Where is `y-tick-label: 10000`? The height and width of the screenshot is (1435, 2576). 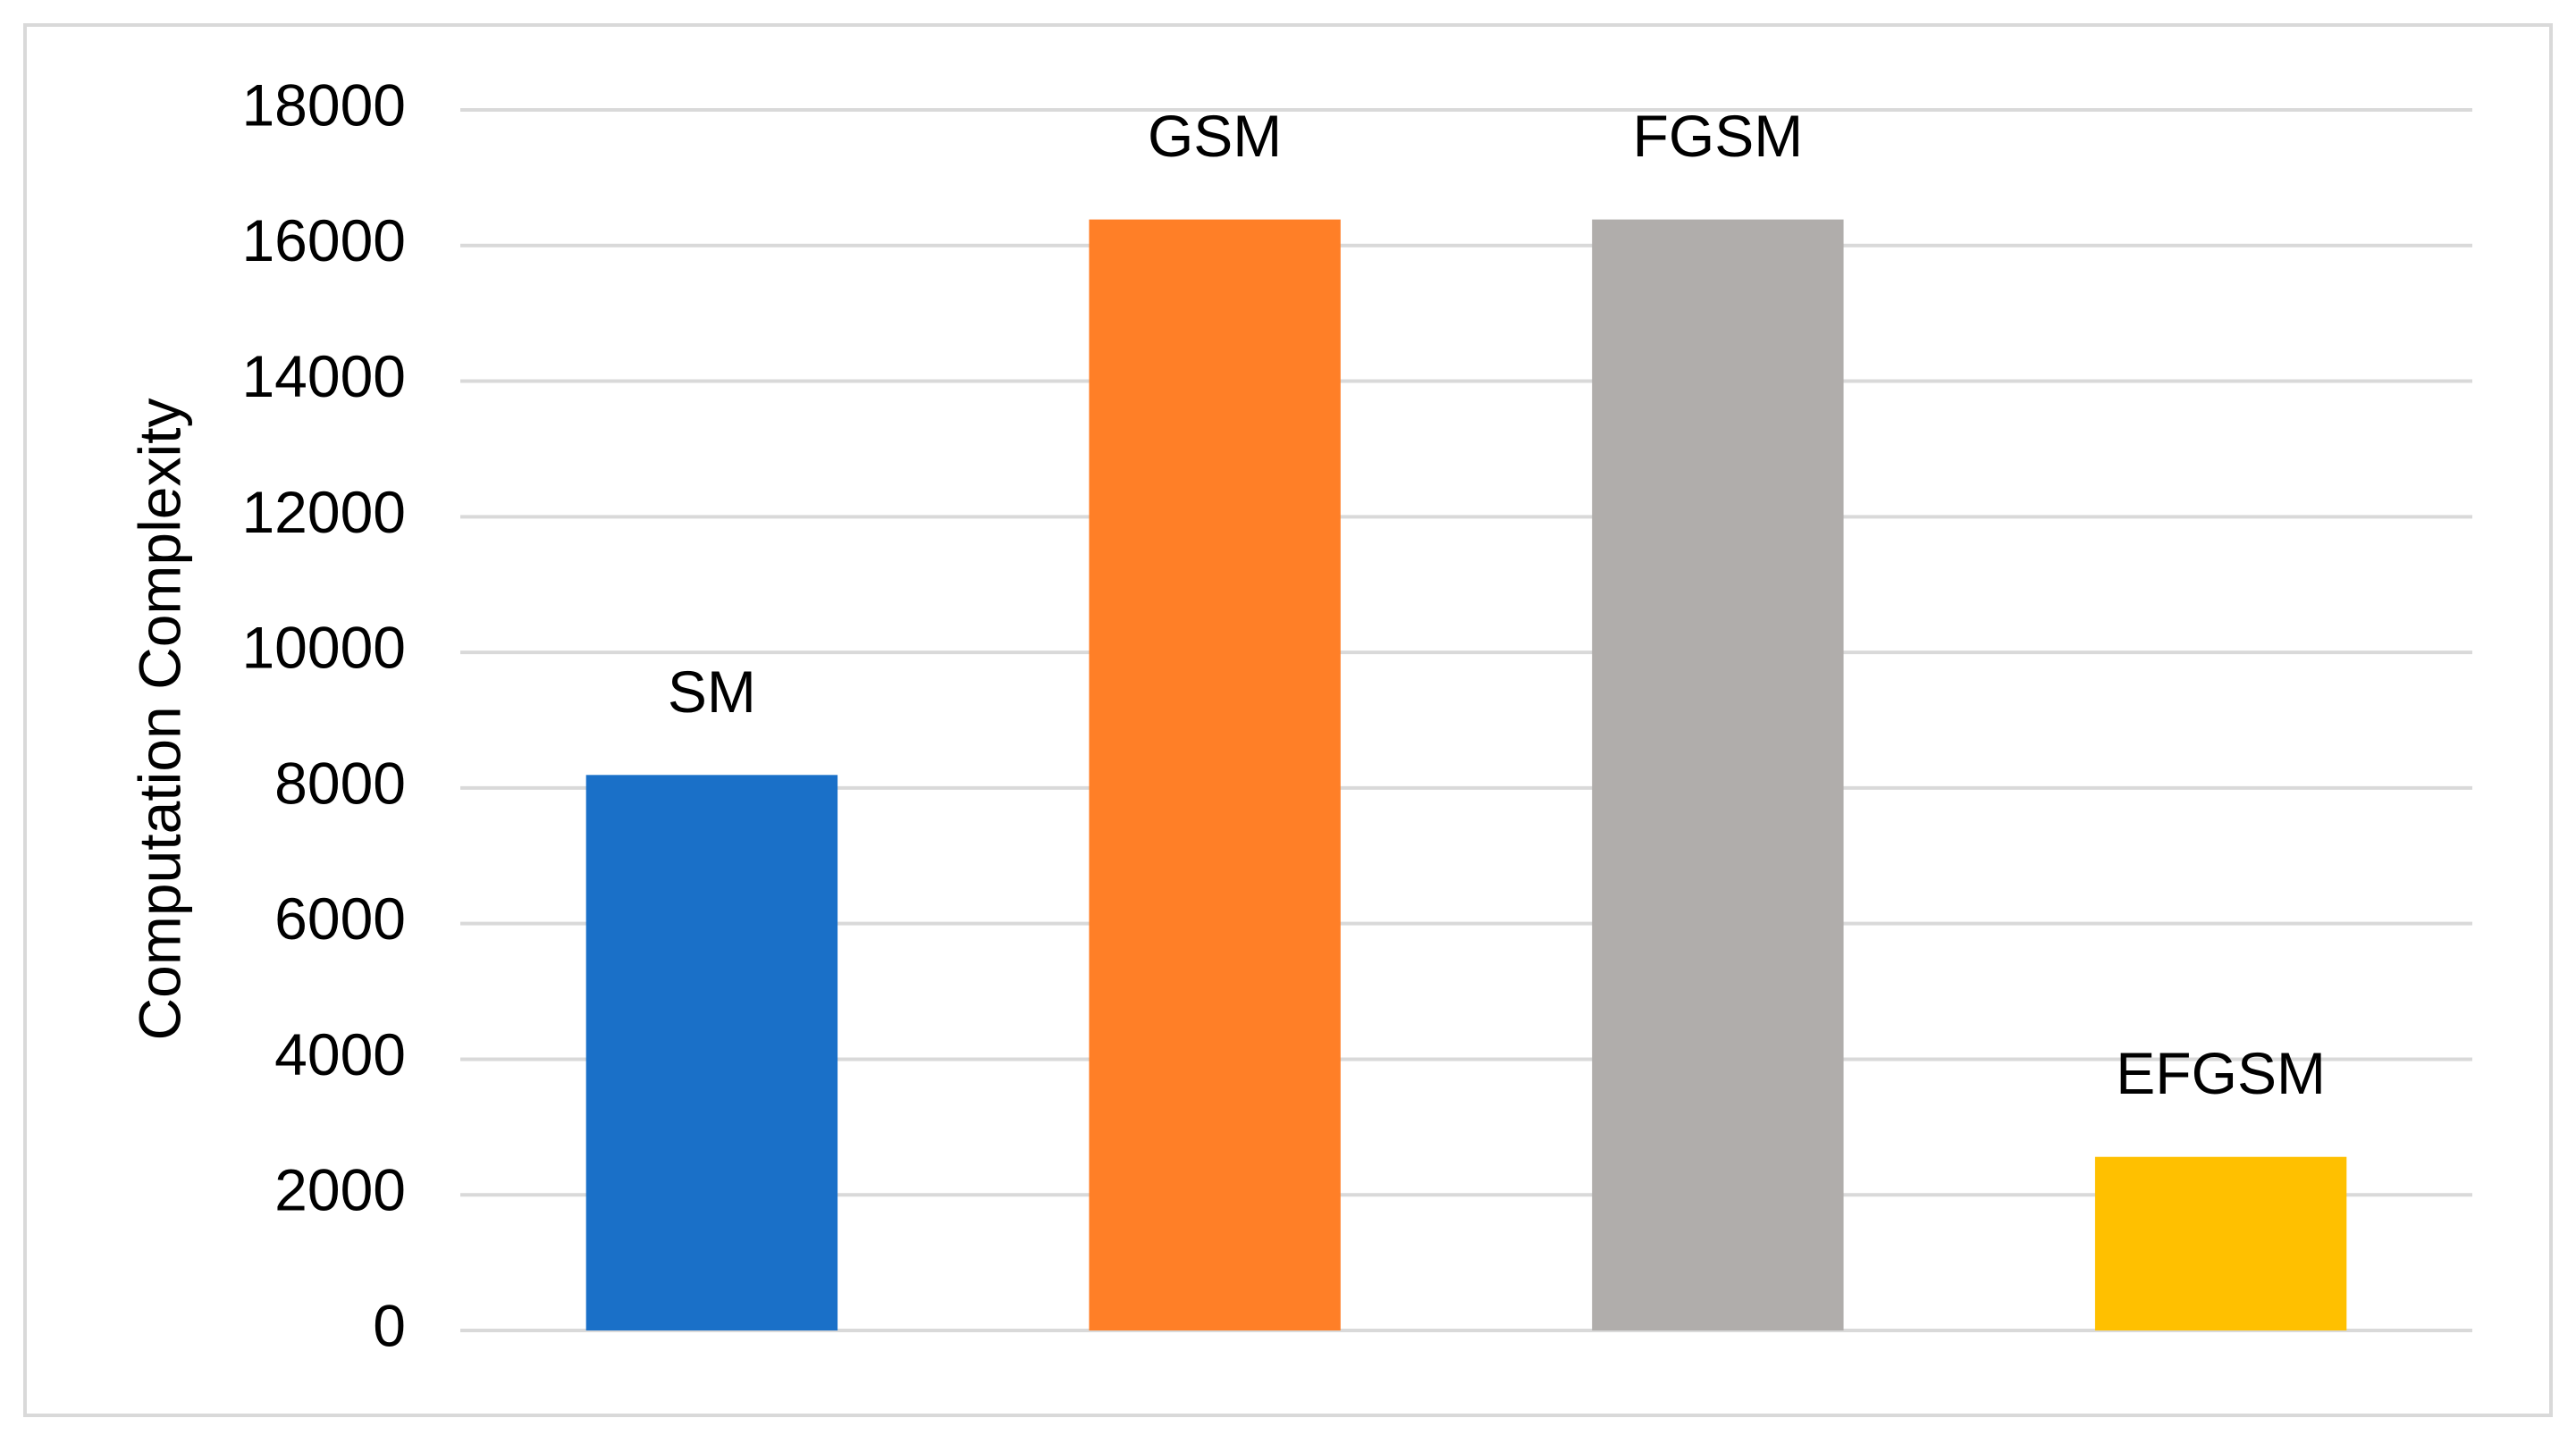
y-tick-label: 10000 is located at coordinates (323, 648).